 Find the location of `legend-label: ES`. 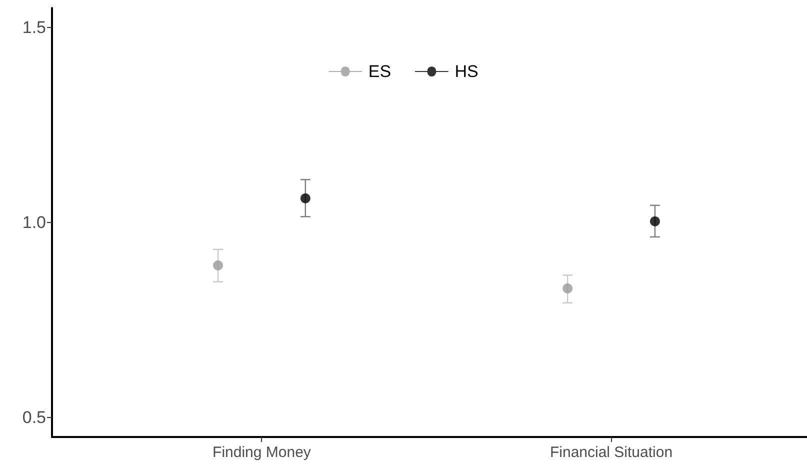

legend-label: ES is located at coordinates (380, 71).